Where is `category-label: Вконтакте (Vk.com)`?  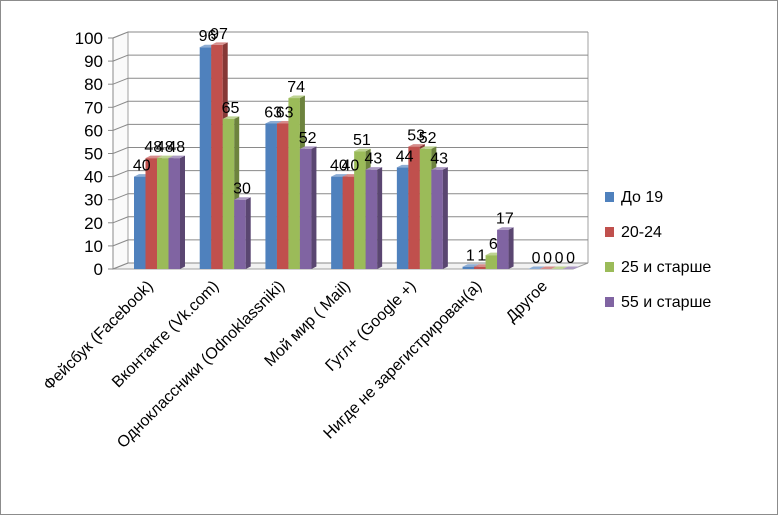 category-label: Вконтакте (Vk.com) is located at coordinates (165, 334).